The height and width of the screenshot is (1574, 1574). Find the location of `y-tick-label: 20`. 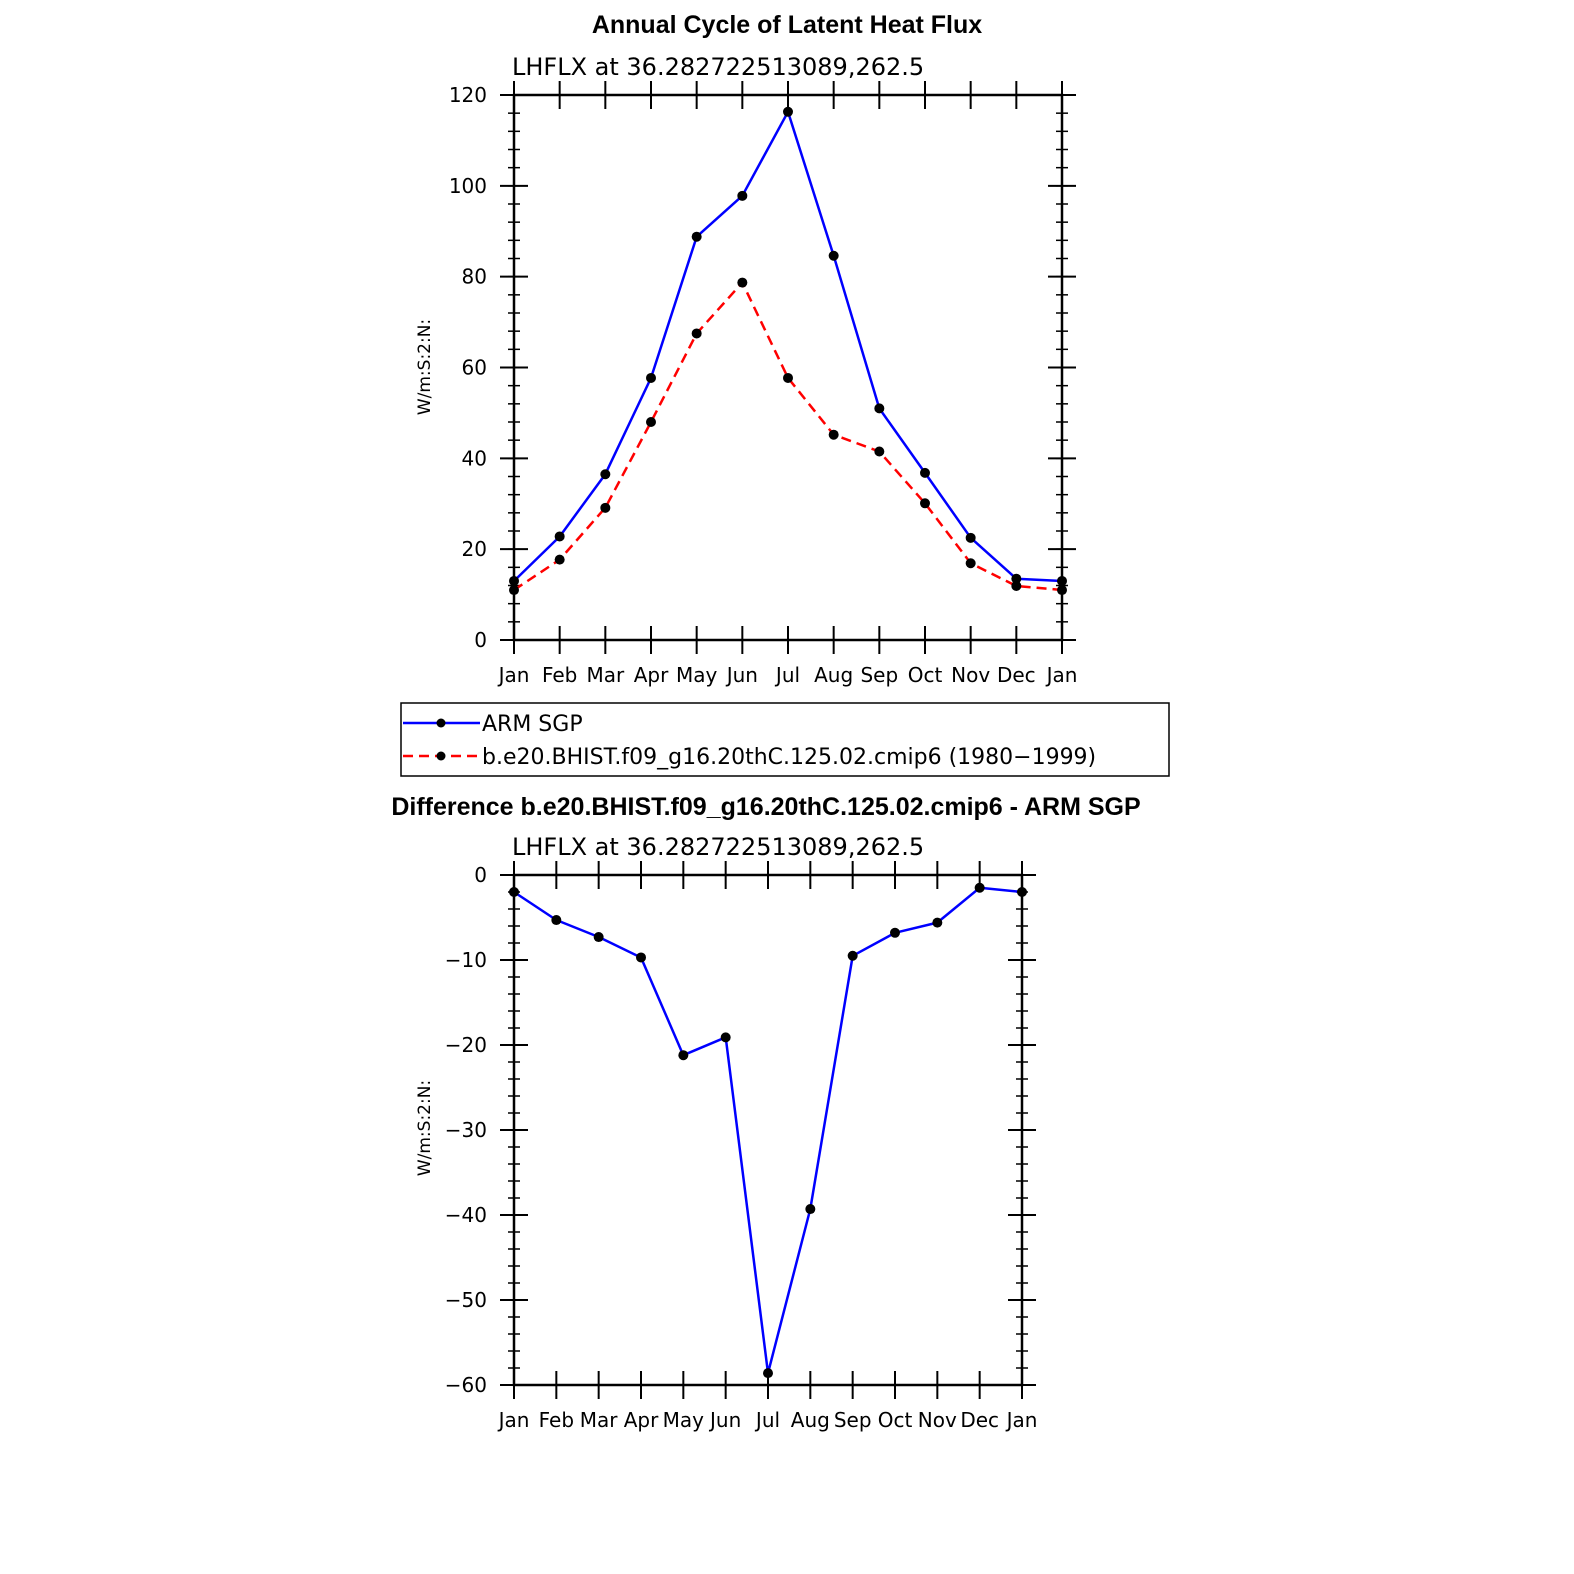

y-tick-label: 20 is located at coordinates (474, 549).